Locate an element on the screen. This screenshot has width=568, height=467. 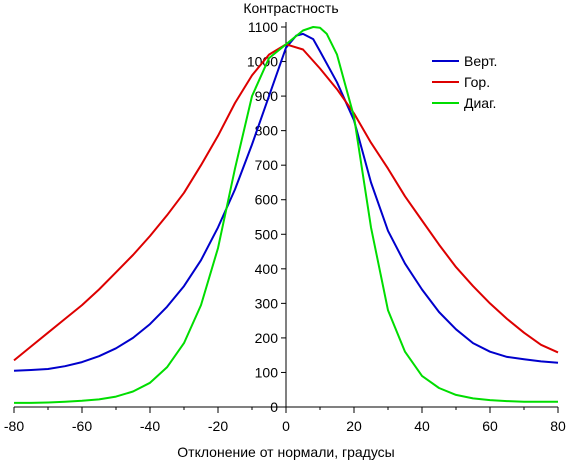
x-tick-label: -80 is located at coordinates (14, 426).